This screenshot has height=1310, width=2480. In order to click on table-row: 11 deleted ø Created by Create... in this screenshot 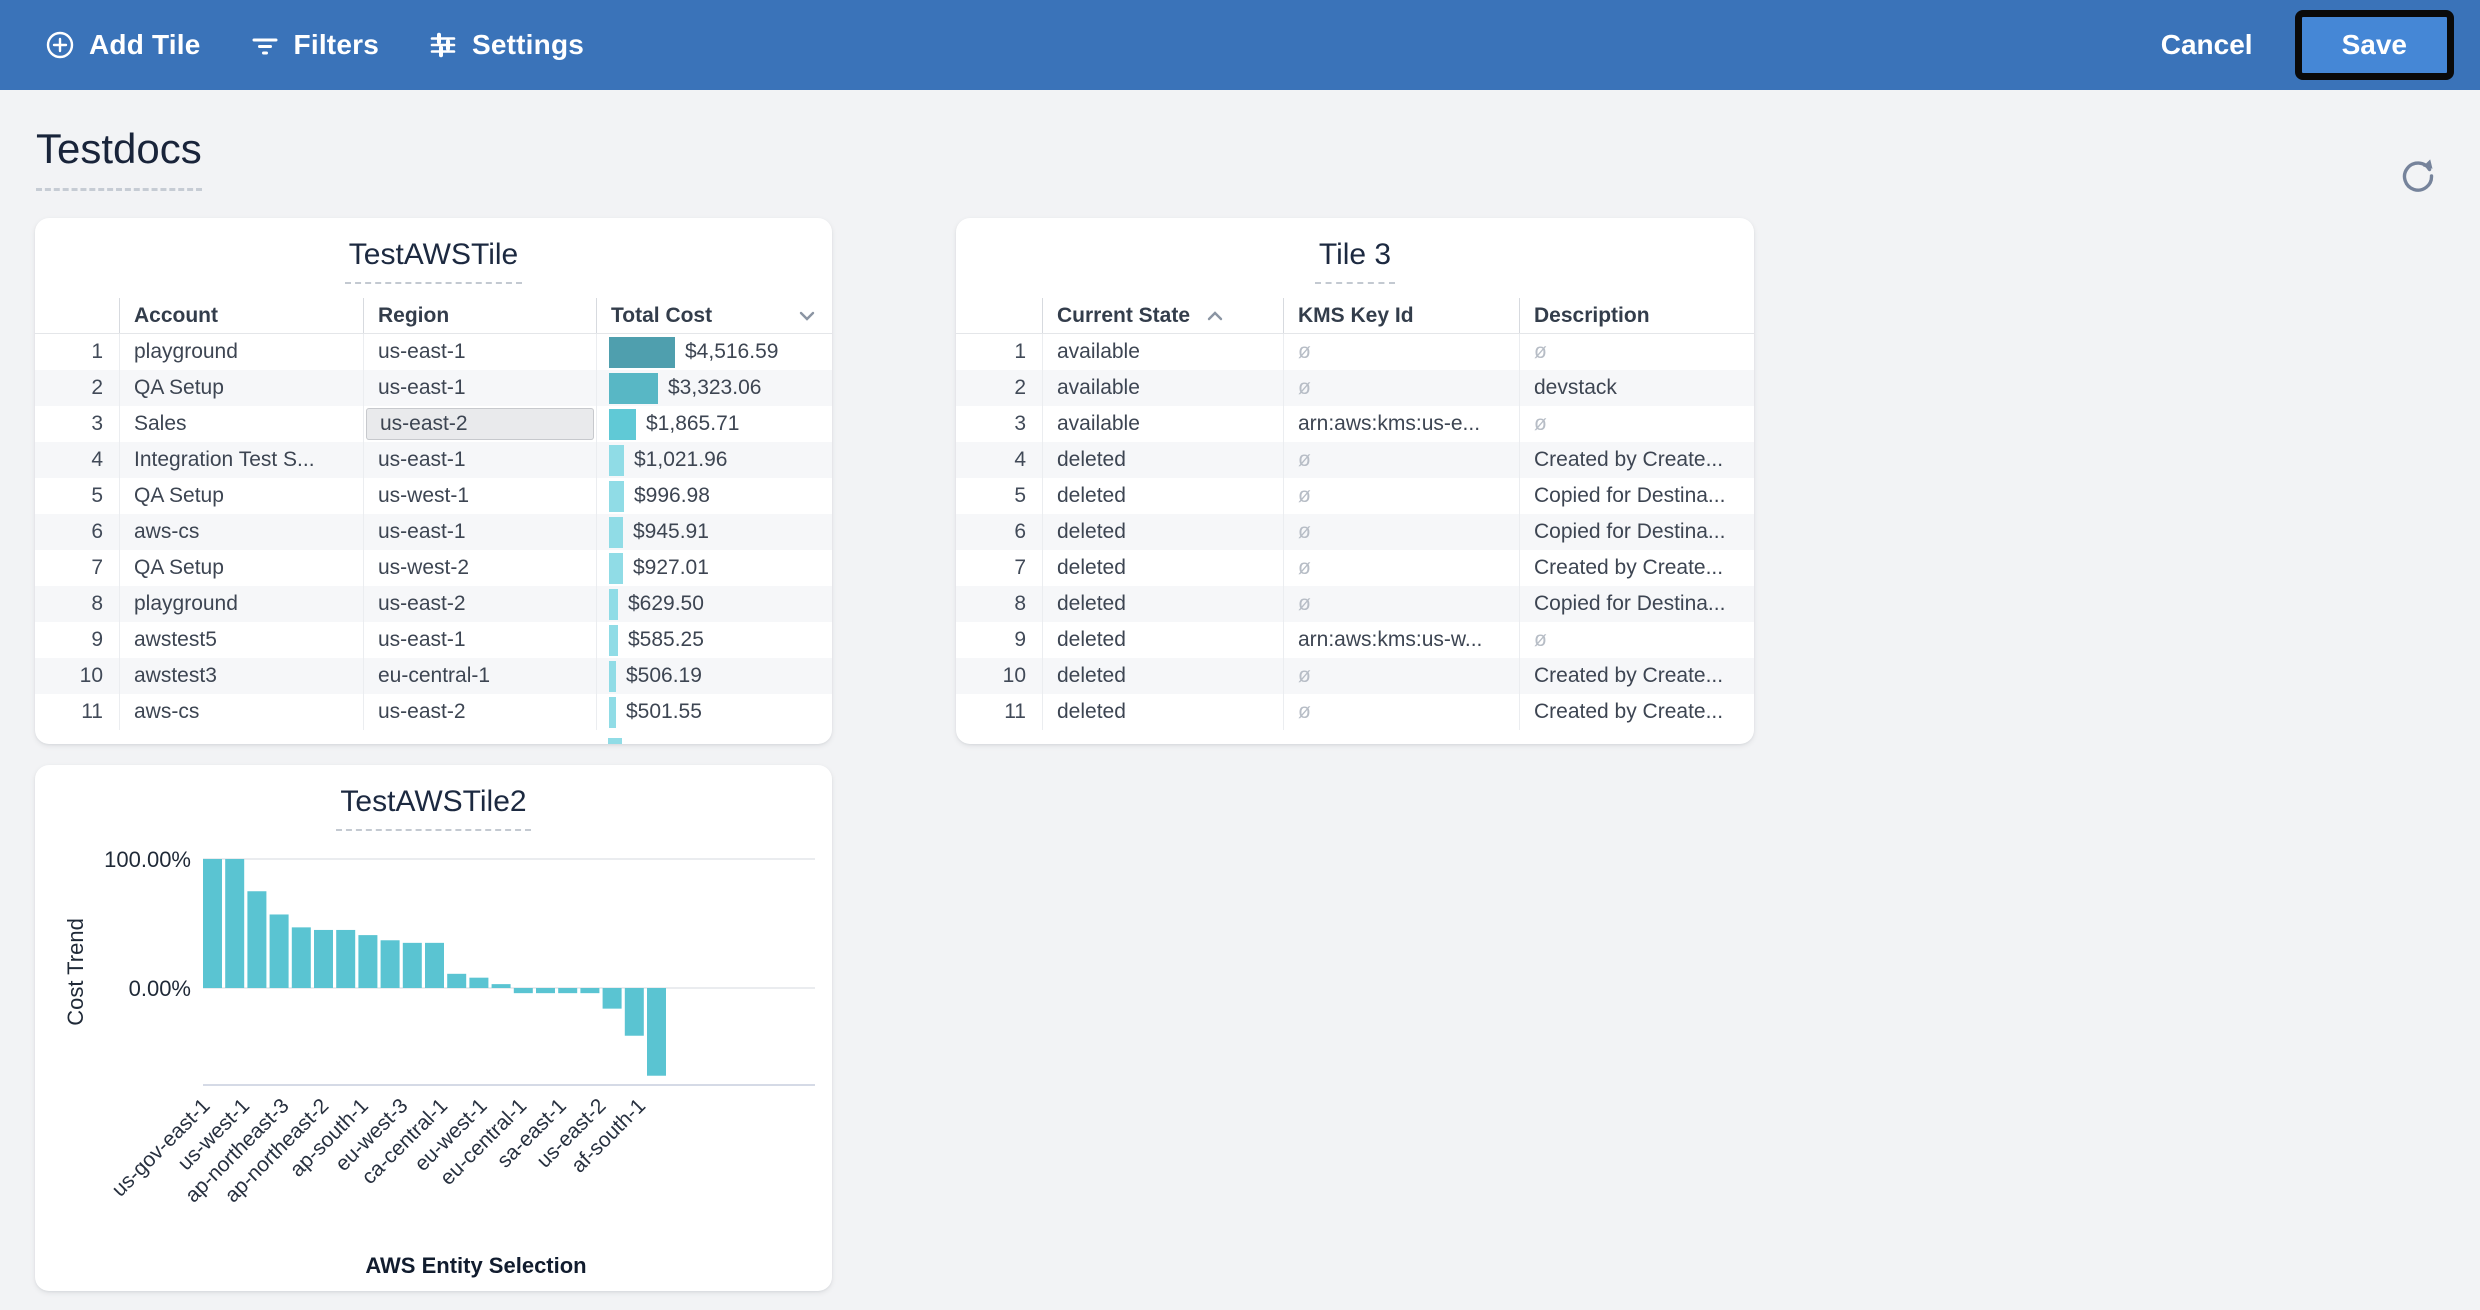, I will do `click(1355, 712)`.